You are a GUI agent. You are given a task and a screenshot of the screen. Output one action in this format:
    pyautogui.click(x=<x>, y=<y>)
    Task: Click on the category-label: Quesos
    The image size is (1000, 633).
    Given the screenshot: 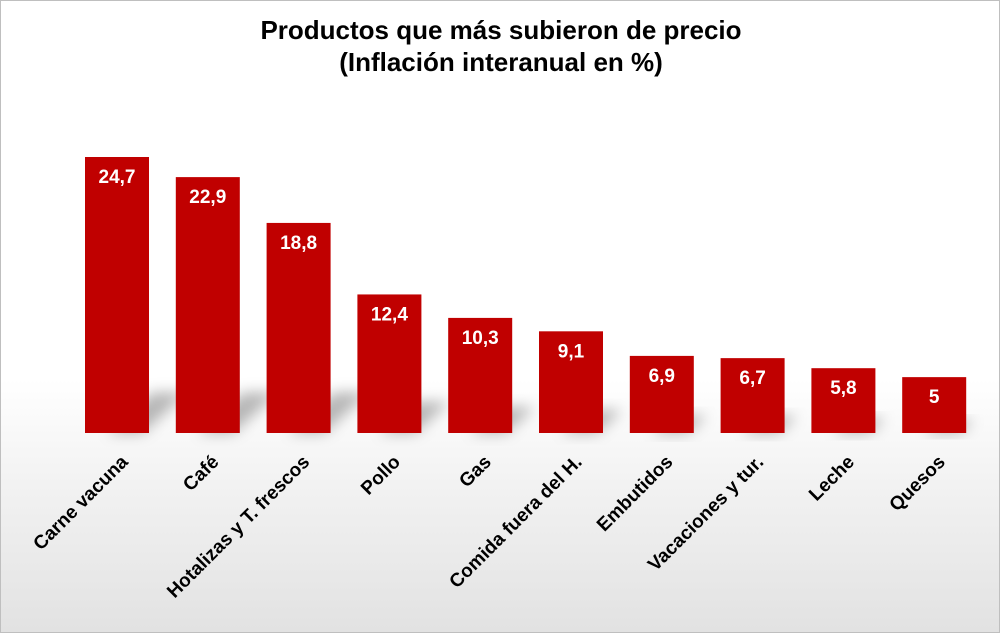 What is the action you would take?
    pyautogui.click(x=918, y=484)
    